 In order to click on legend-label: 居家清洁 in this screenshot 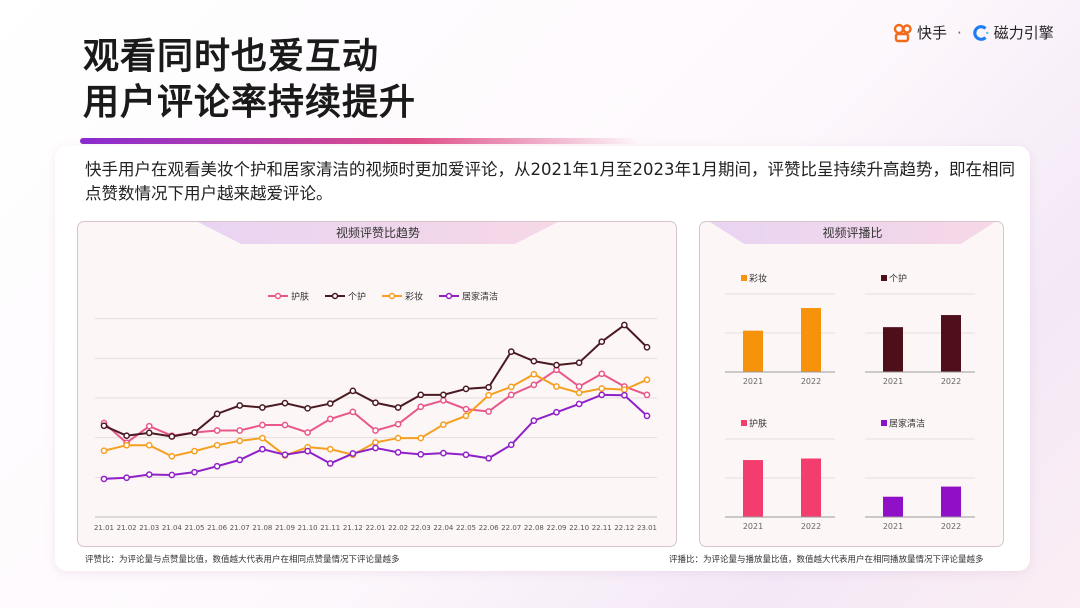, I will do `click(480, 297)`.